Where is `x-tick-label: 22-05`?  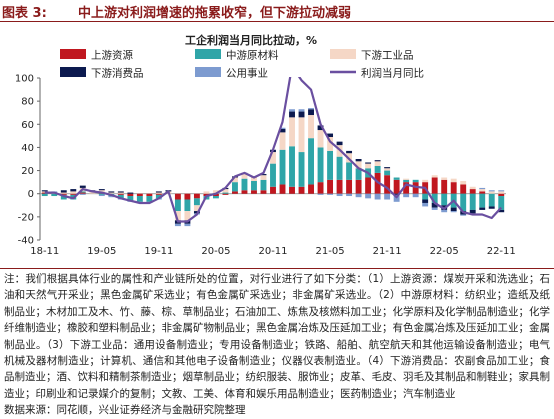
x-tick-label: 22-05 is located at coordinates (444, 251).